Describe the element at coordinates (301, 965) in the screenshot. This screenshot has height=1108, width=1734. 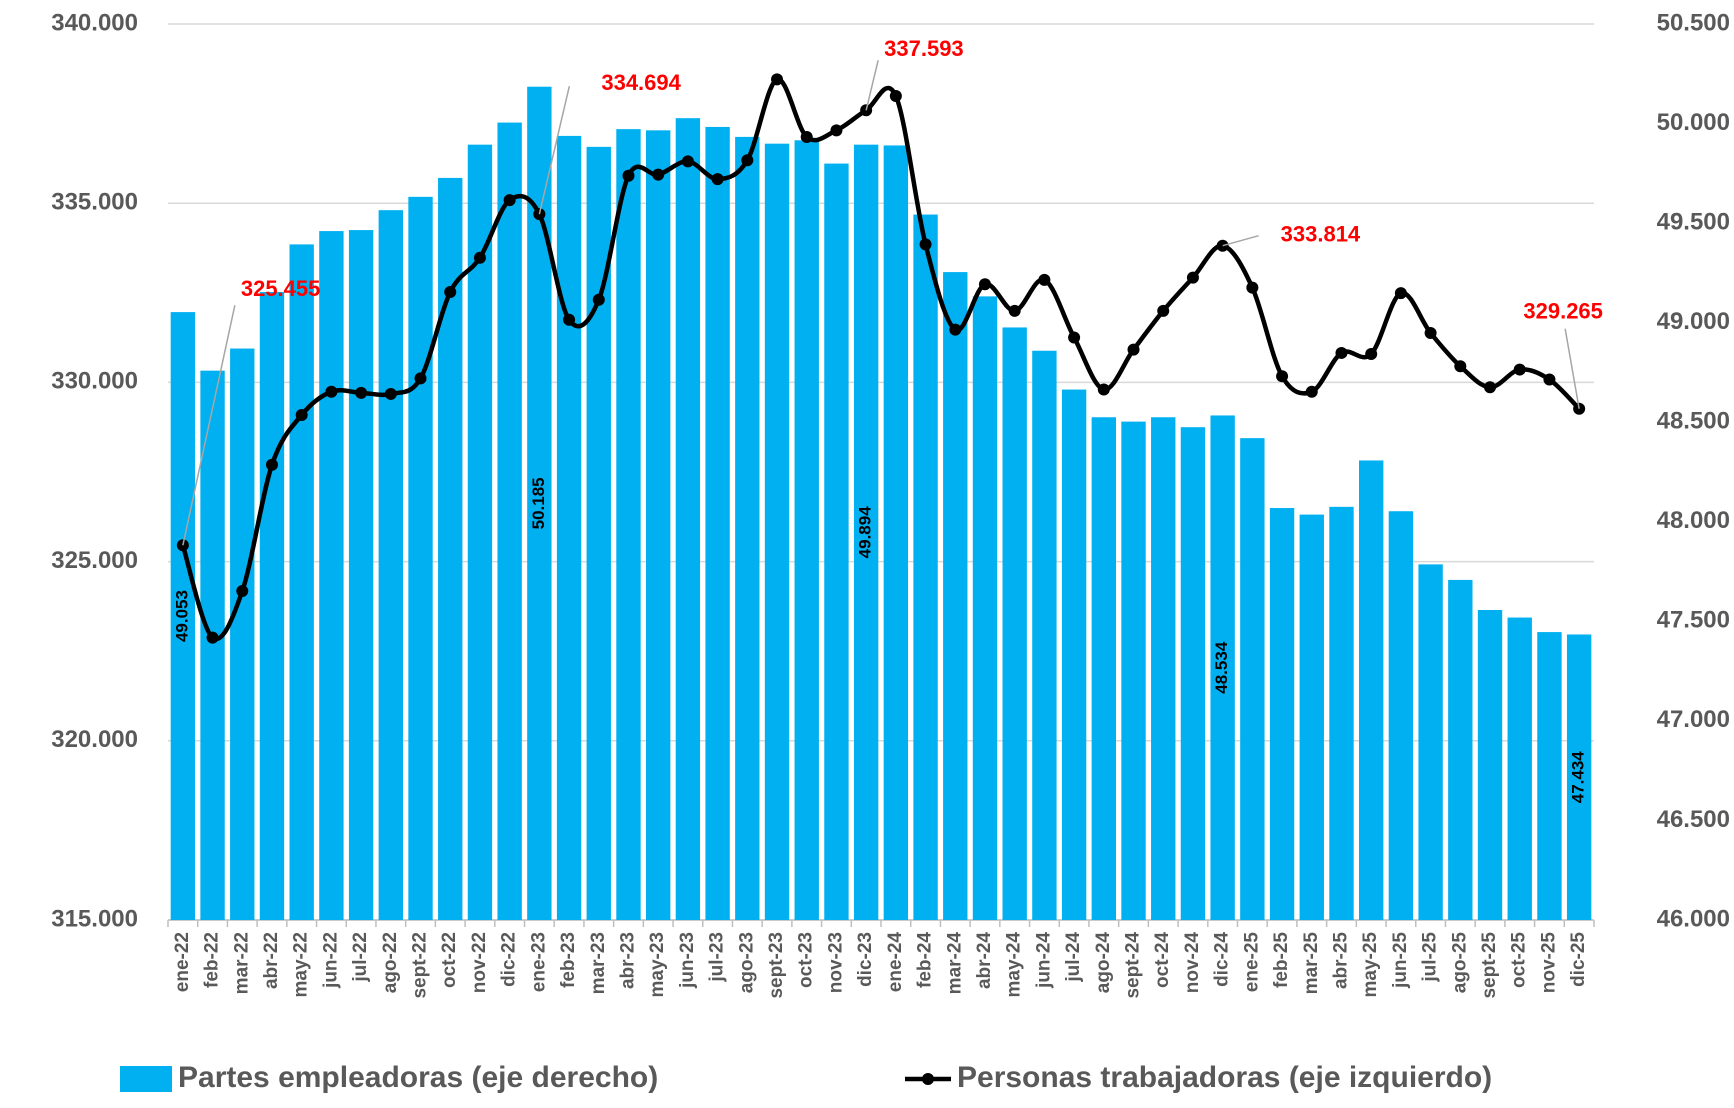
I see `x-tick-label: may-22` at that location.